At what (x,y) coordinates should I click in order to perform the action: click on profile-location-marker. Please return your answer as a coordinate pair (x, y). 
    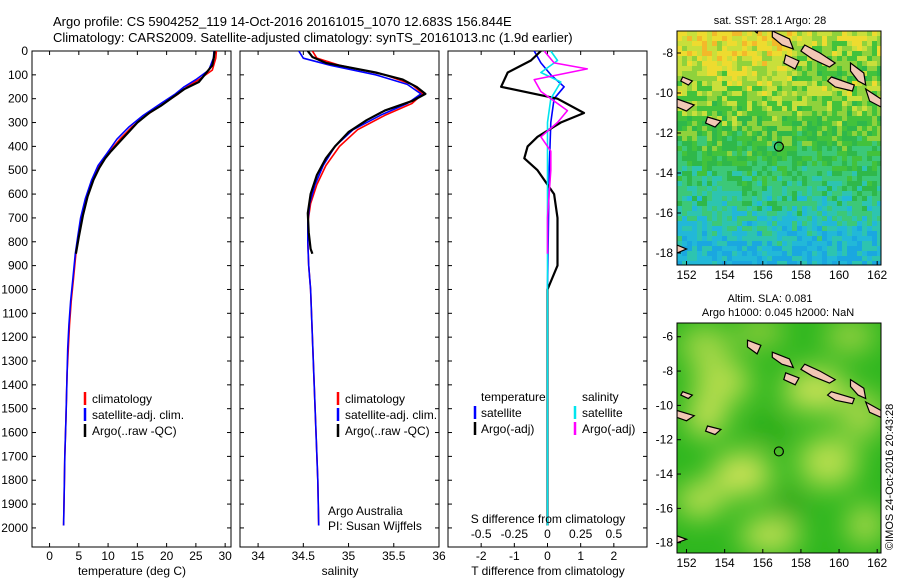
    Looking at the image, I should click on (778, 146).